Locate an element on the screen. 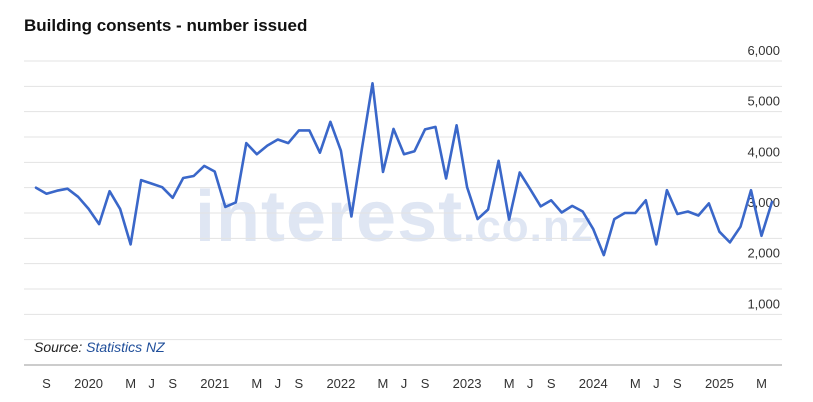  y-tick-label: 6,000 is located at coordinates (763, 50).